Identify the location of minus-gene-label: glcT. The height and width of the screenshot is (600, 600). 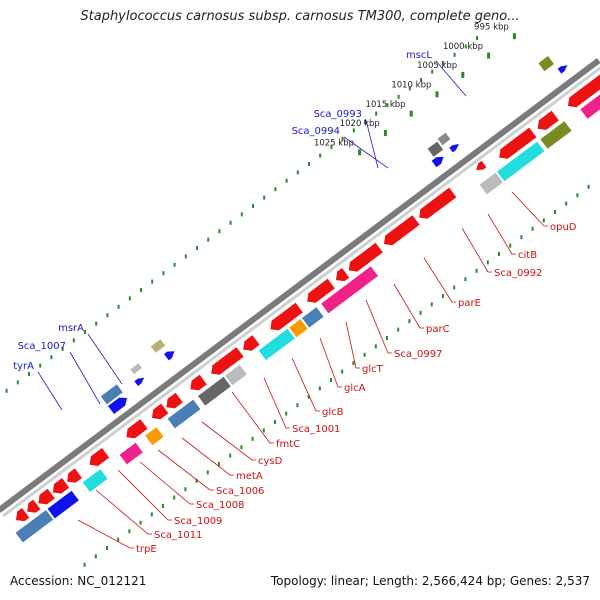
(373, 369).